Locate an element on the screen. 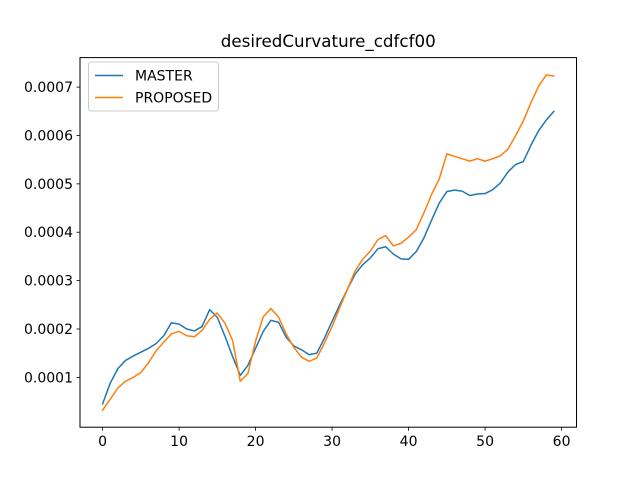 The height and width of the screenshot is (480, 640). x-tick-label: 60 is located at coordinates (562, 442).